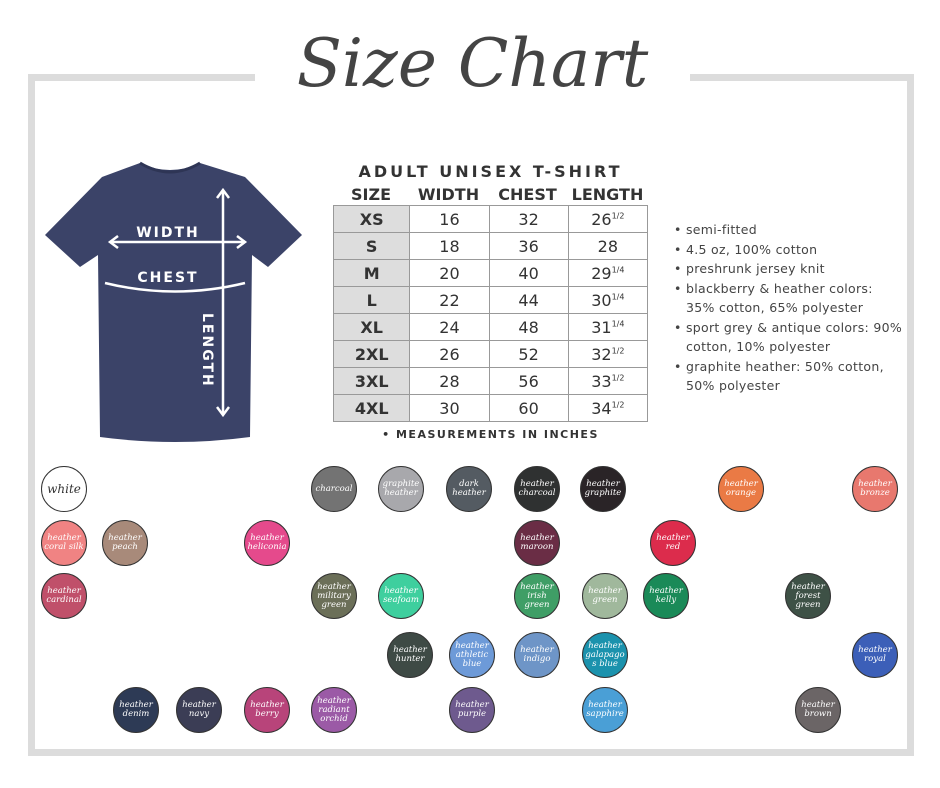 This screenshot has height=788, width=940. I want to click on length-cell: 311/4, so click(608, 327).